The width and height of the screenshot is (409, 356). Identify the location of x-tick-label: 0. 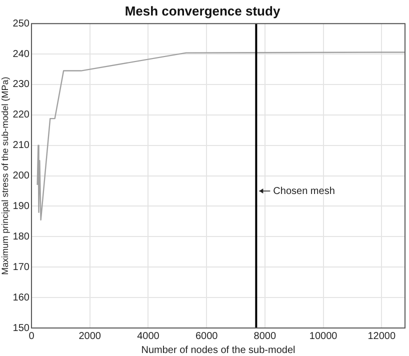
(31, 336).